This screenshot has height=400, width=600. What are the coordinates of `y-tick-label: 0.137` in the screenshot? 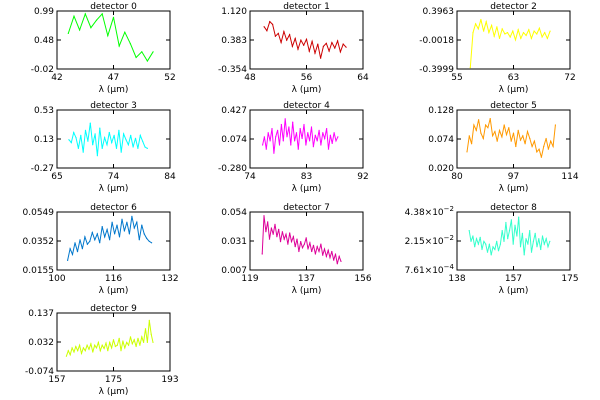 It's located at (41, 314).